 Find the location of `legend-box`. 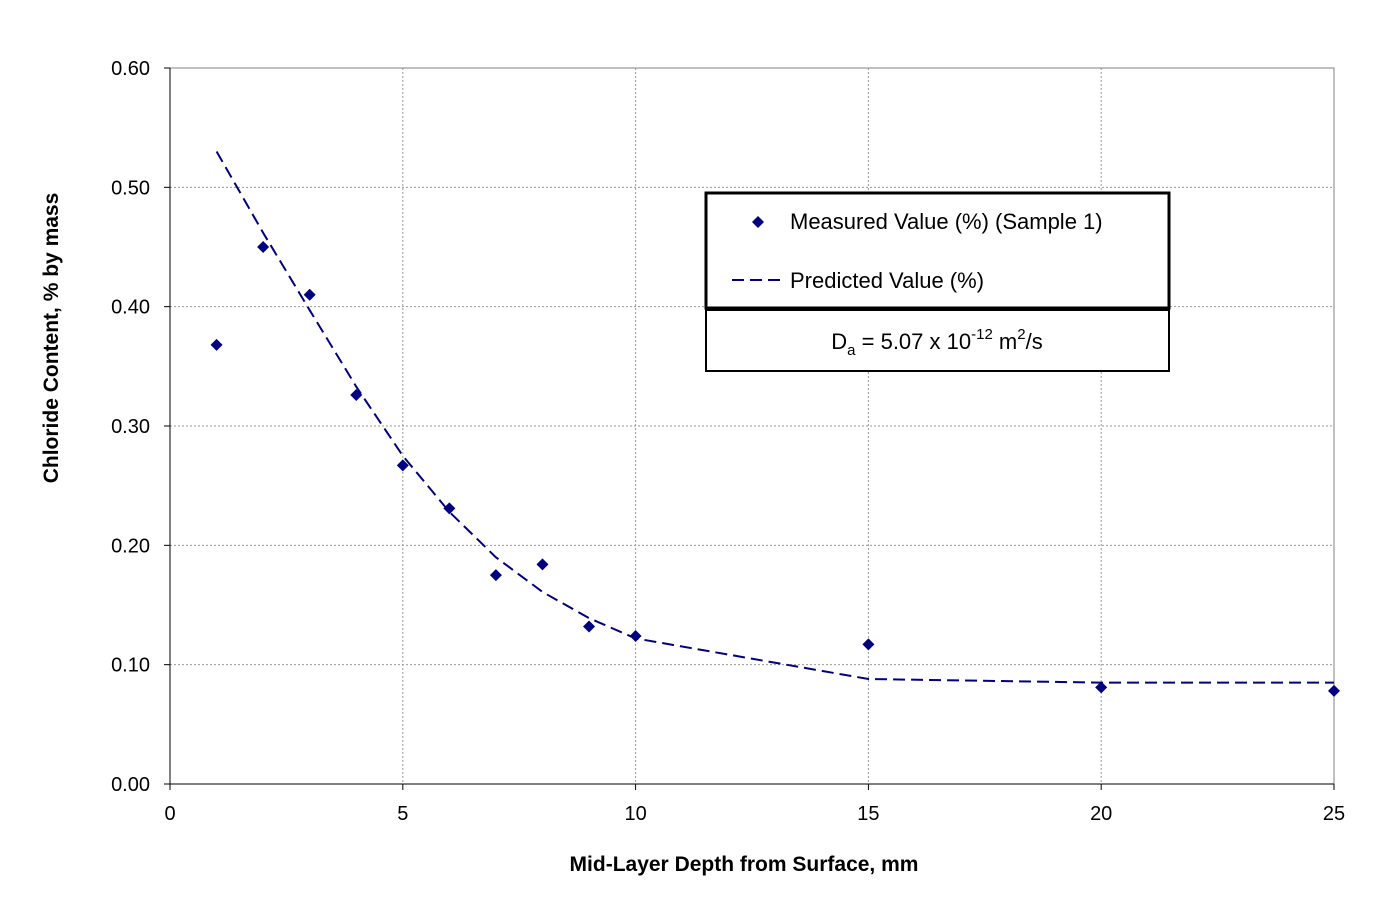

legend-box is located at coordinates (937, 250).